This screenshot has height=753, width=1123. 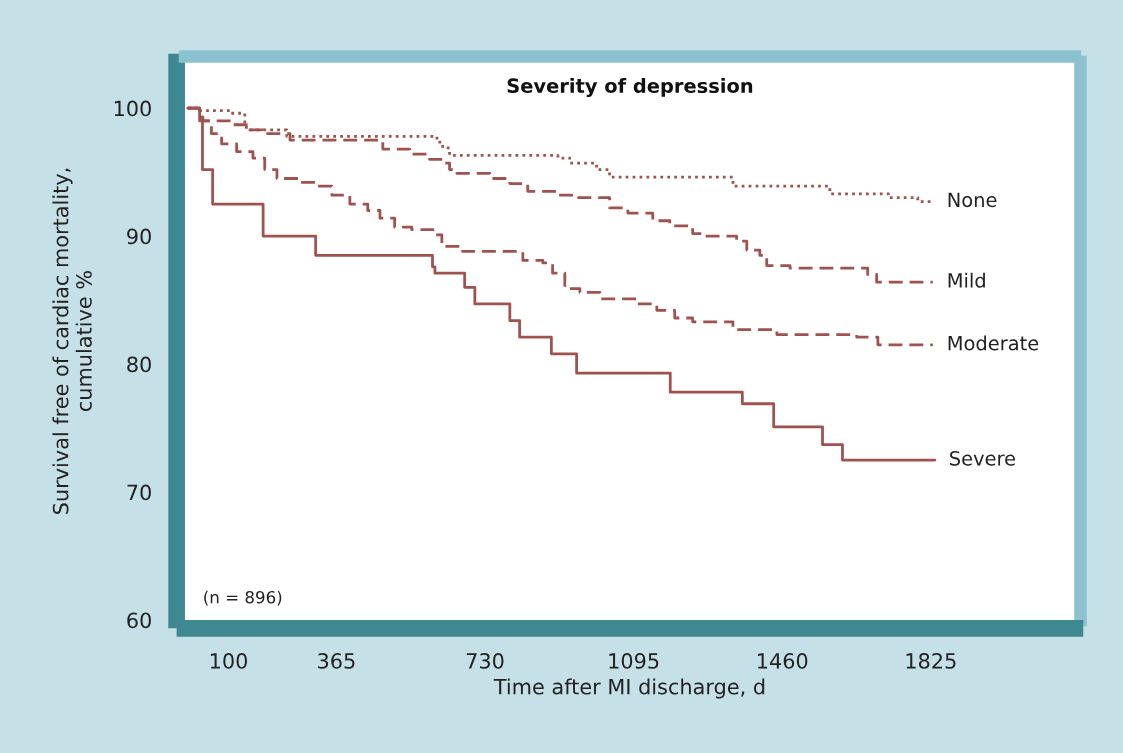 I want to click on x-tick-label: 365, so click(x=336, y=661).